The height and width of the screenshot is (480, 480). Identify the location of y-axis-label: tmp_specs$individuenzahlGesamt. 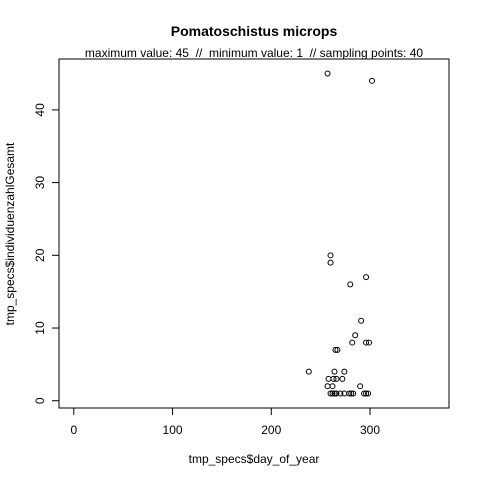
(10, 233).